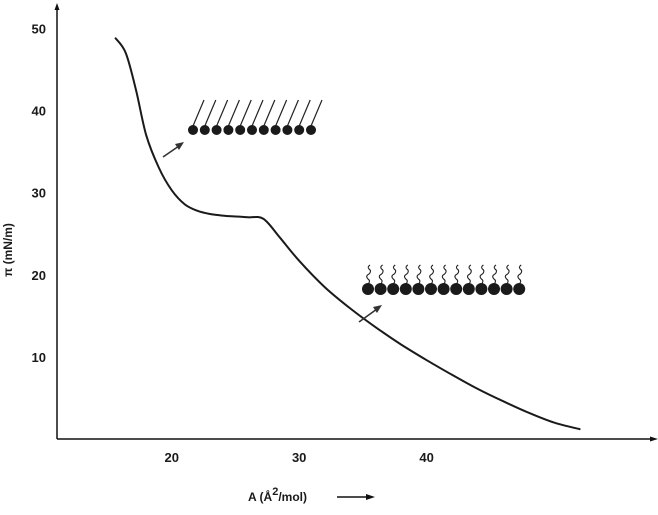  Describe the element at coordinates (39, 357) in the screenshot. I see `y-tick-label: 10` at that location.